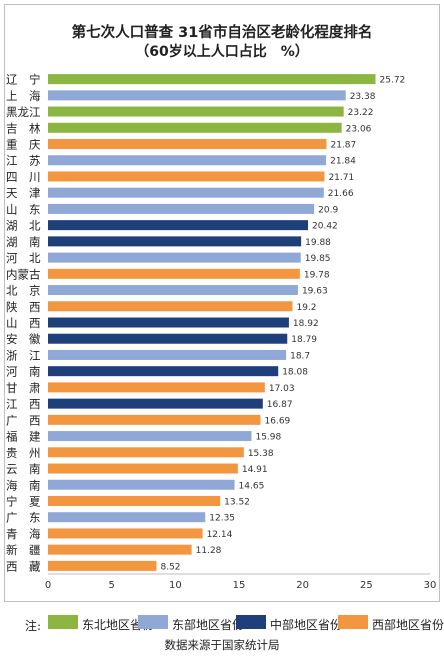  What do you see at coordinates (23, 323) in the screenshot?
I see `category-label: 山 西` at bounding box center [23, 323].